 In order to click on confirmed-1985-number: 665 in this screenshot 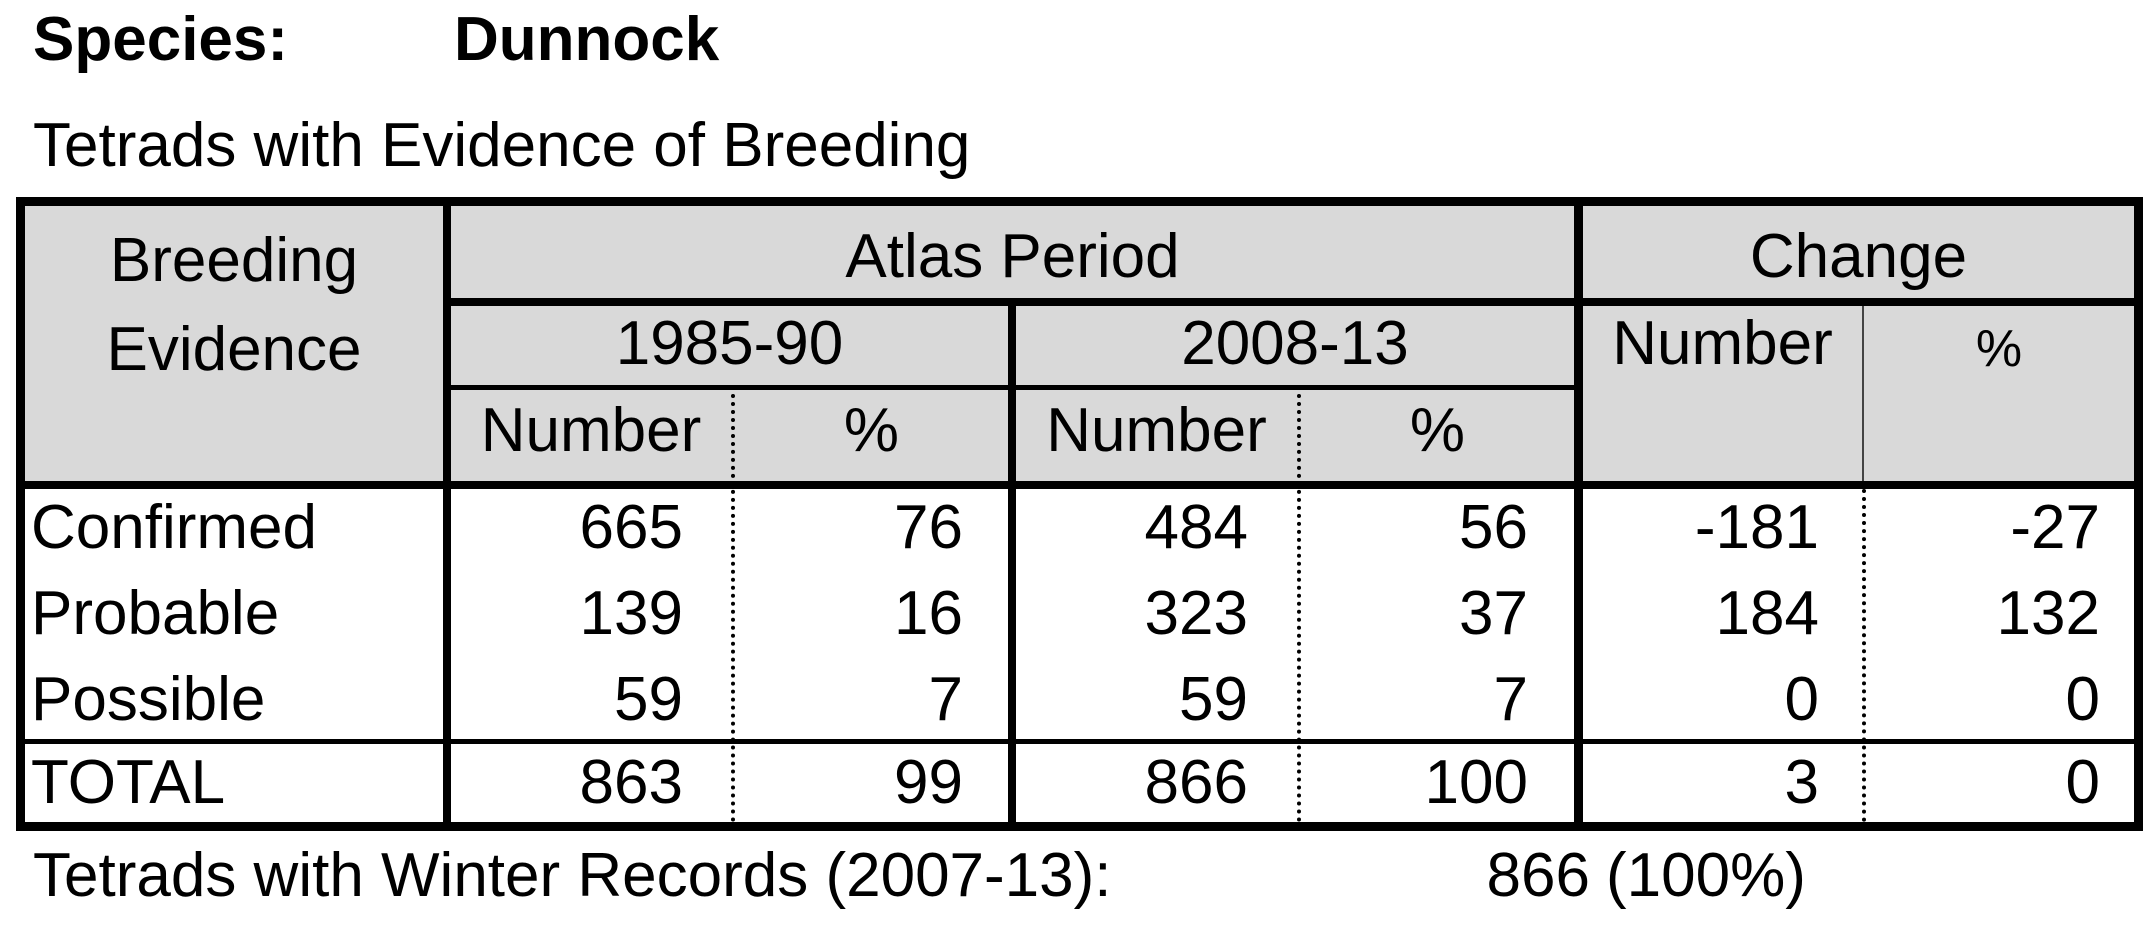, I will do `click(631, 527)`.